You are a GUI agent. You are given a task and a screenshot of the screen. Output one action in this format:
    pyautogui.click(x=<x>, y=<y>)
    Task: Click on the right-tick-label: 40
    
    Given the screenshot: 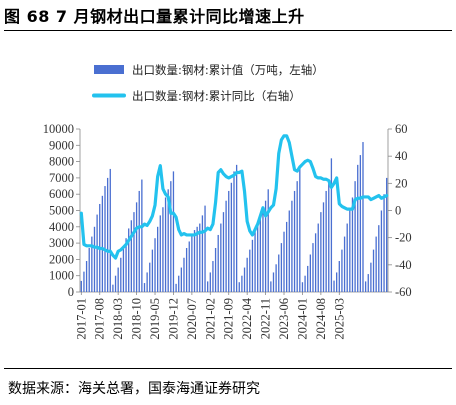 What is the action you would take?
    pyautogui.click(x=401, y=156)
    